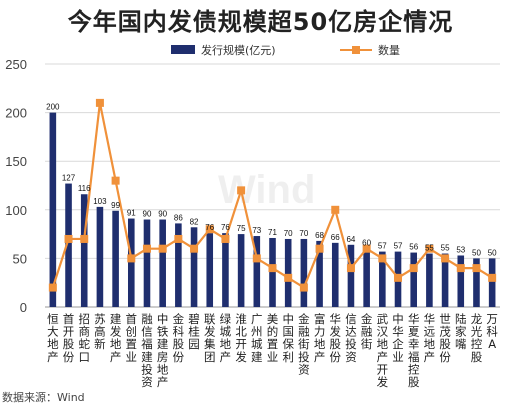  Describe the element at coordinates (241, 338) in the screenshot. I see `x-tick-label: 淮北开发` at that location.